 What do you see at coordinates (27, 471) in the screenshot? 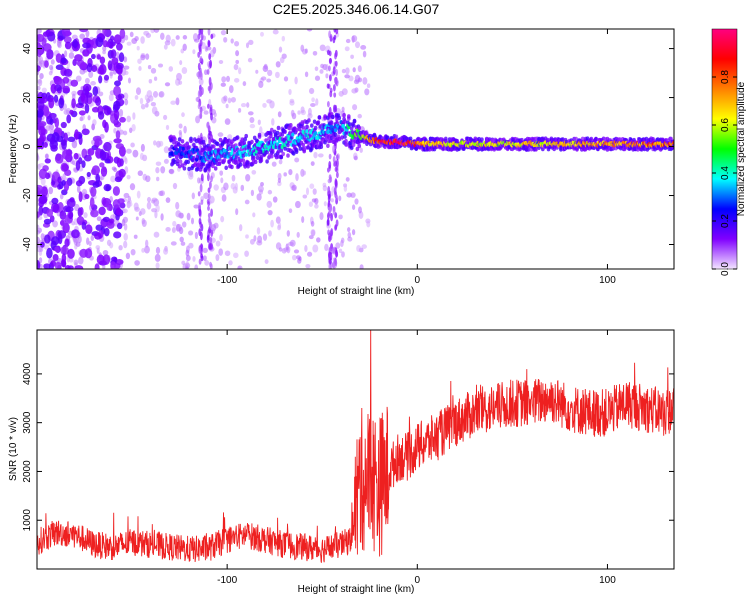
I see `y-tick-label: 2000` at bounding box center [27, 471].